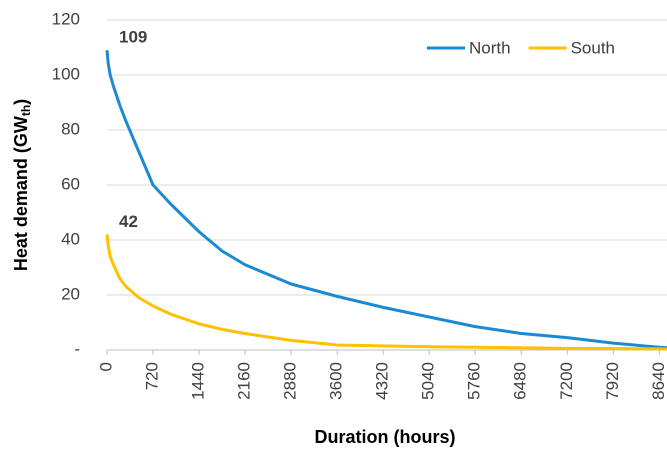 The width and height of the screenshot is (667, 453). Describe the element at coordinates (105, 366) in the screenshot. I see `x-tick-label: 0` at that location.